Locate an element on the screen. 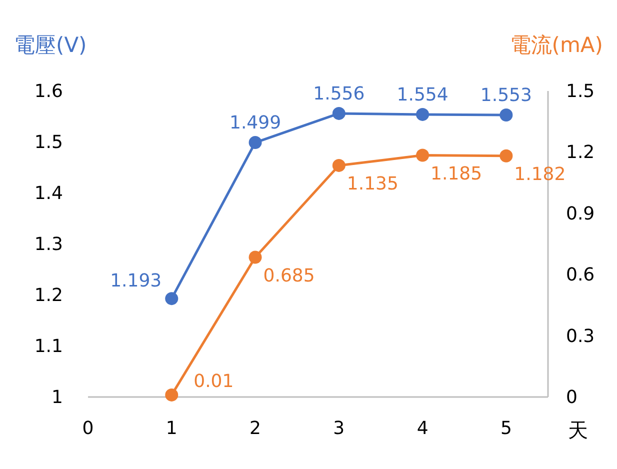 The image size is (617, 469). data-label: 0.01 is located at coordinates (214, 381).